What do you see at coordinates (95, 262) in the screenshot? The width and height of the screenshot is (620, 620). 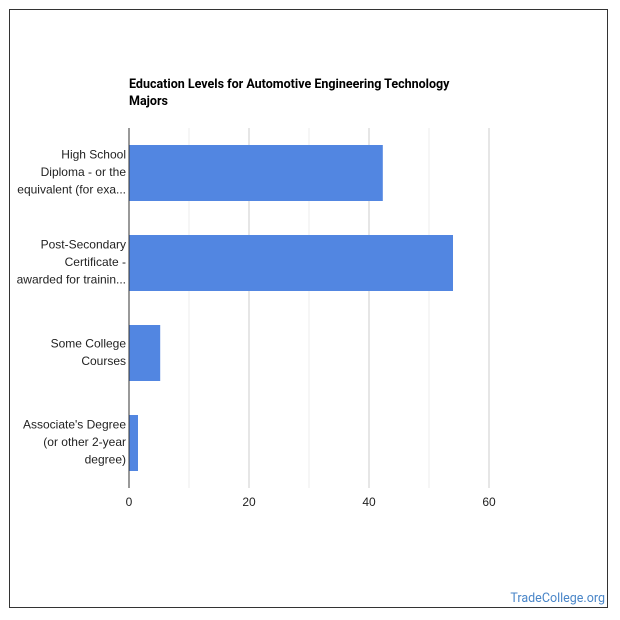 I see `y-tick-label: Certificate -` at bounding box center [95, 262].